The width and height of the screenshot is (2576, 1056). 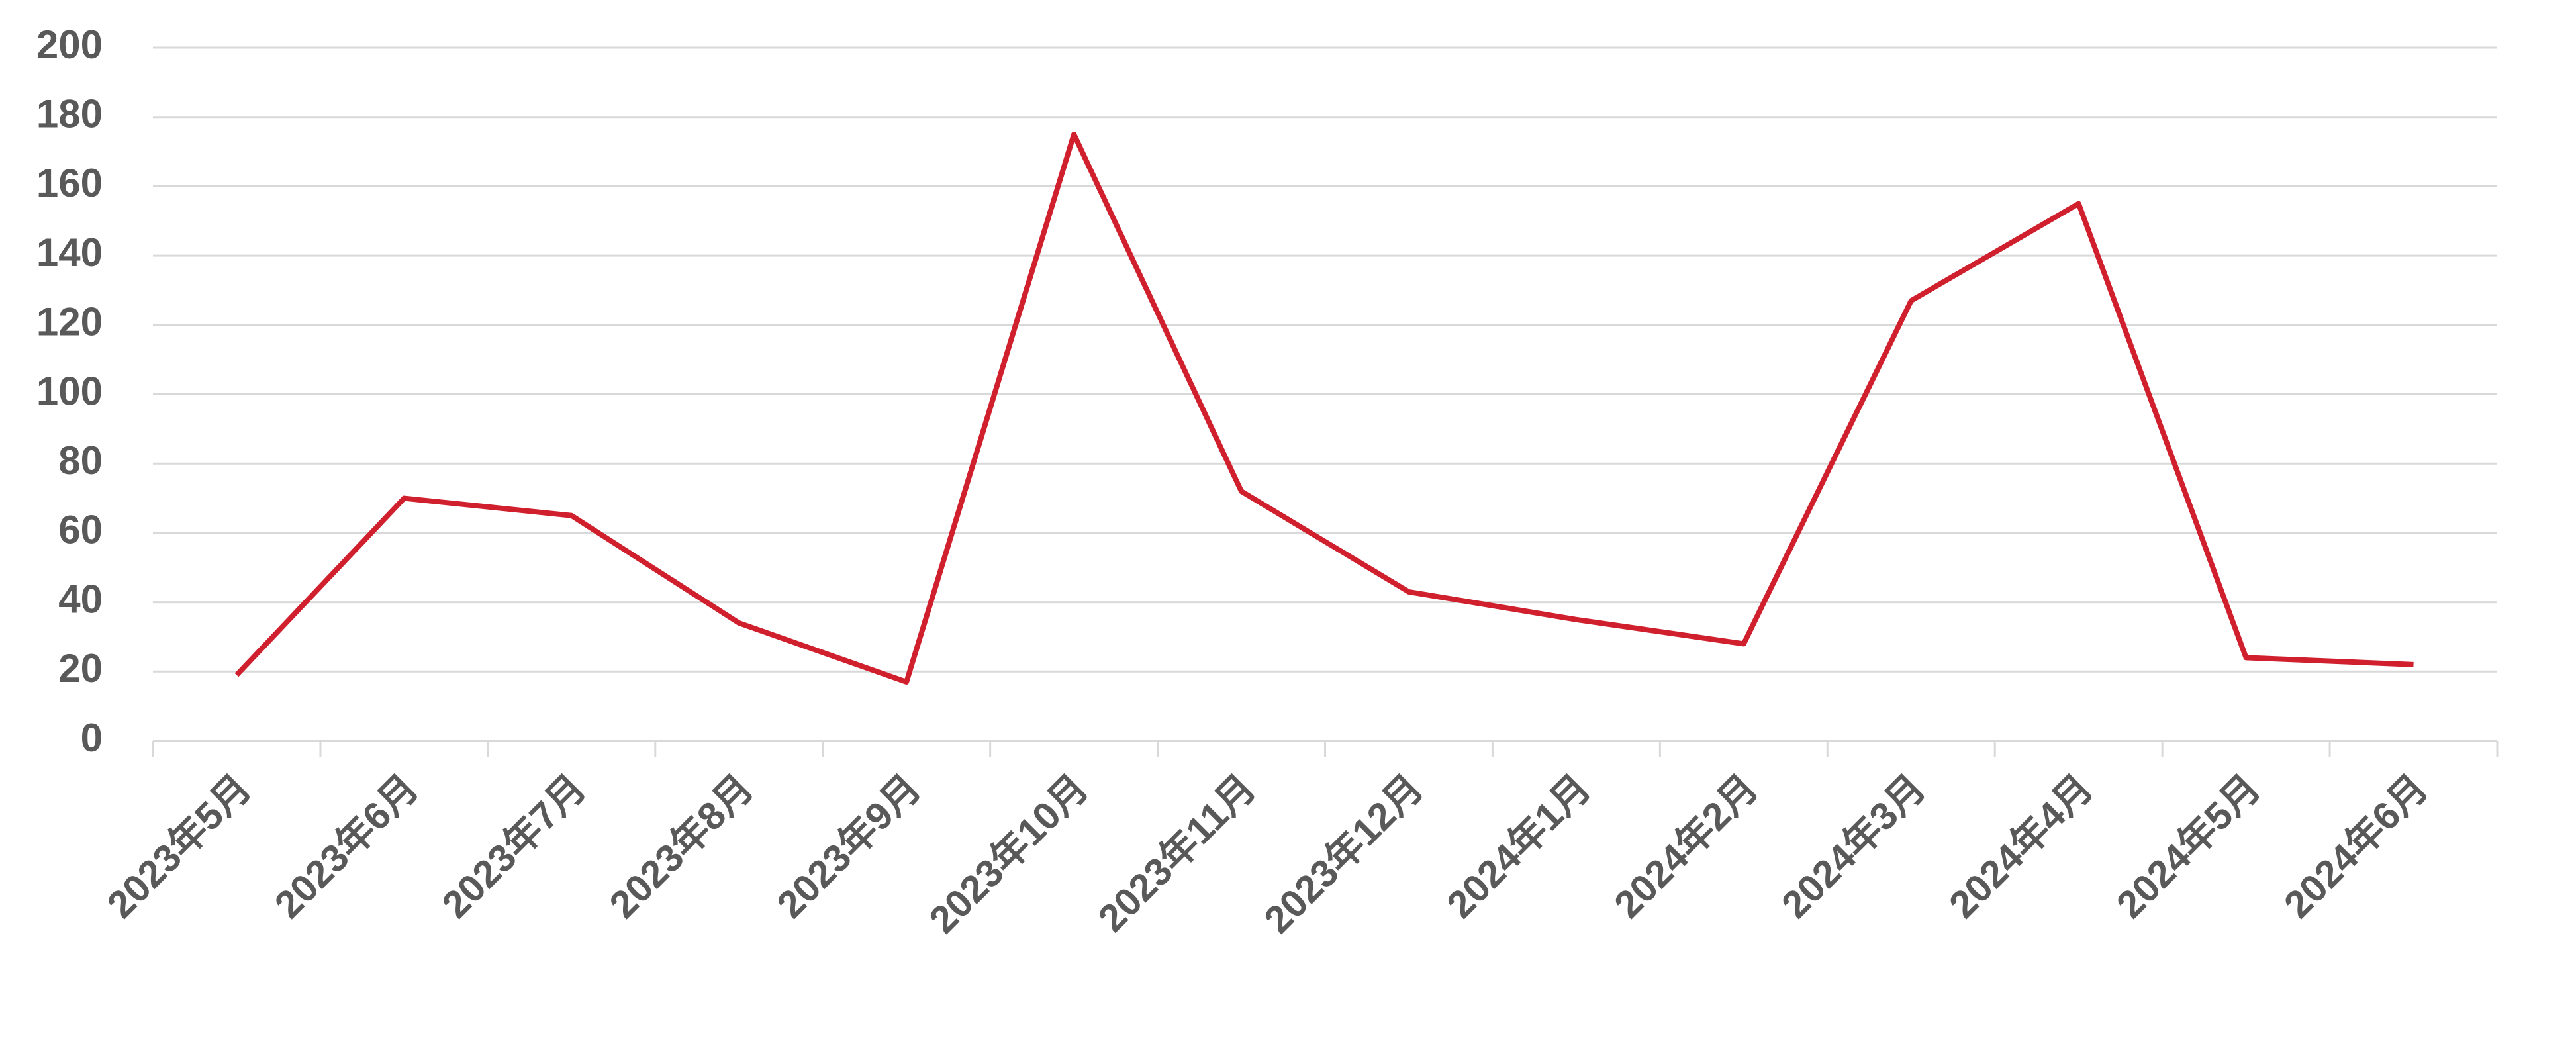 What do you see at coordinates (80, 668) in the screenshot?
I see `y-tick-label: 20` at bounding box center [80, 668].